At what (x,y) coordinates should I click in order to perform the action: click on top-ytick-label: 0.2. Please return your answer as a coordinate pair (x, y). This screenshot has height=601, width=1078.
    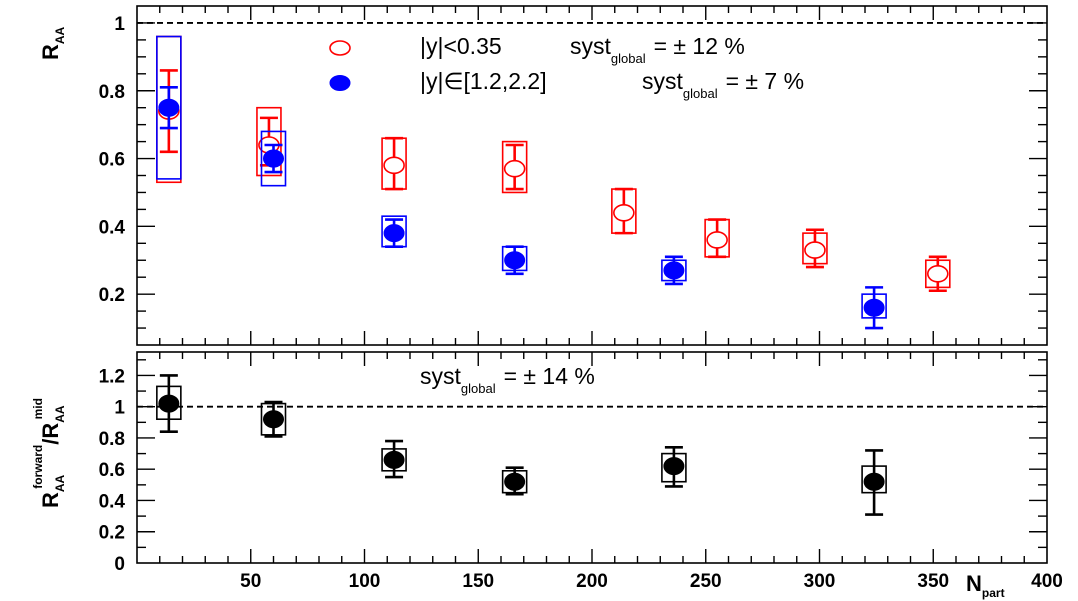
    Looking at the image, I should click on (112, 295).